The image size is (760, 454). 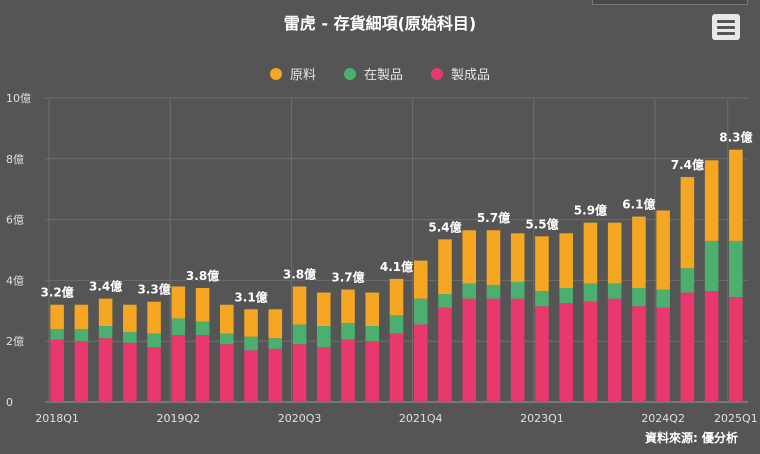 I want to click on data-label: 5.7億, so click(x=493, y=217).